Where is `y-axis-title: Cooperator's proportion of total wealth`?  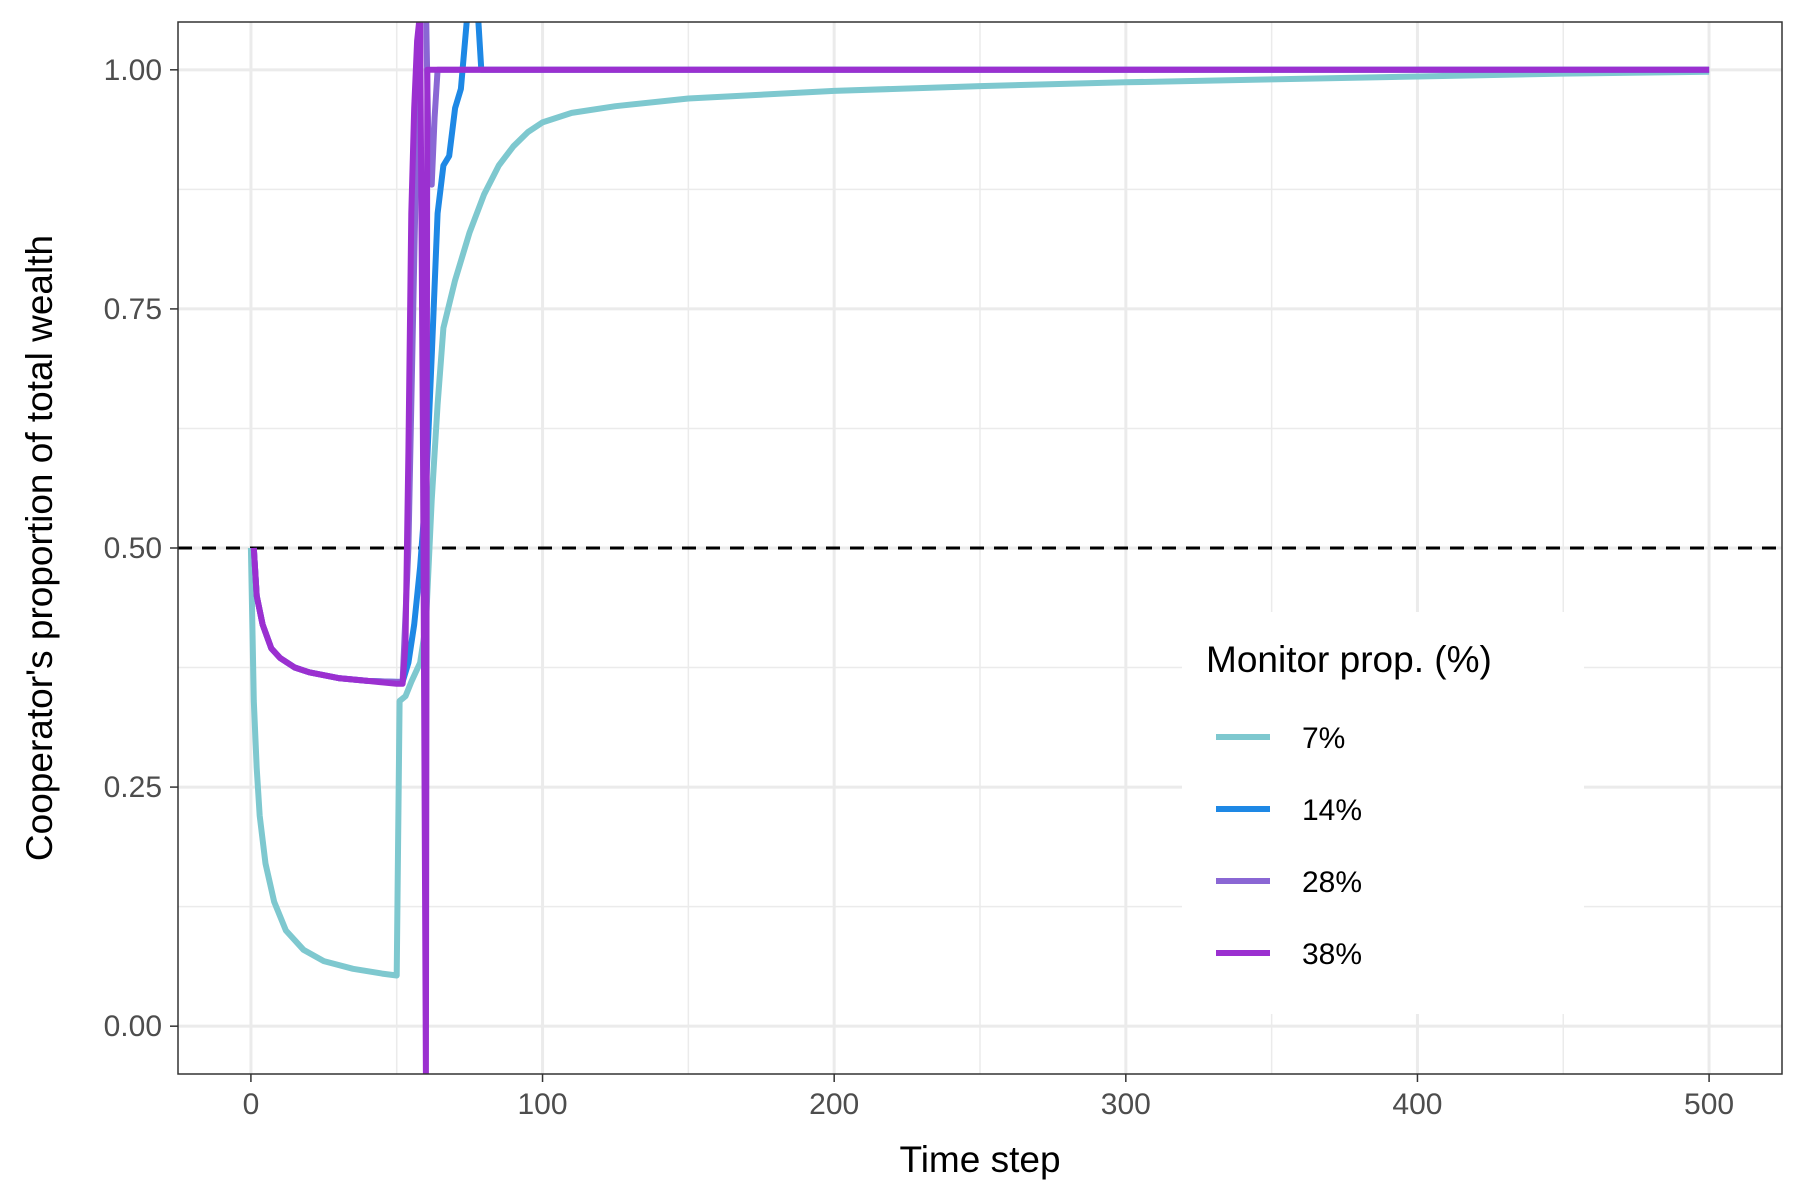 y-axis-title: Cooperator's proportion of total wealth is located at coordinates (39, 548).